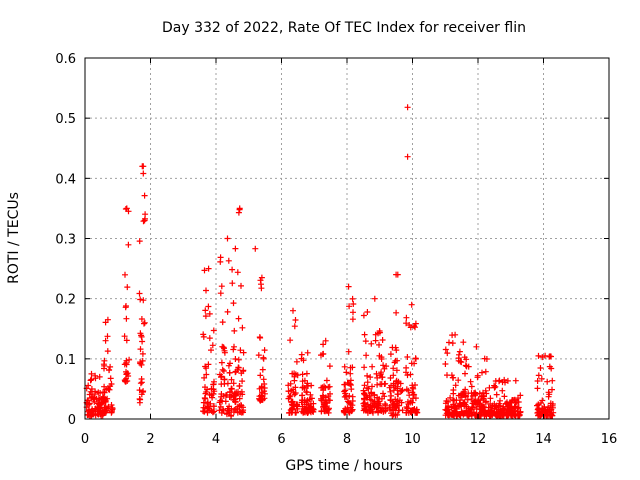  Describe the element at coordinates (347, 439) in the screenshot. I see `x-tick-label: 8` at that location.